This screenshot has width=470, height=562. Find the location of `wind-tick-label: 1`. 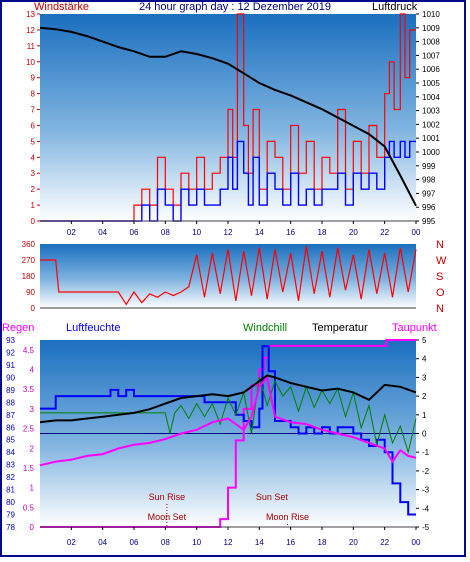

wind-tick-label: 1 is located at coordinates (33, 205).